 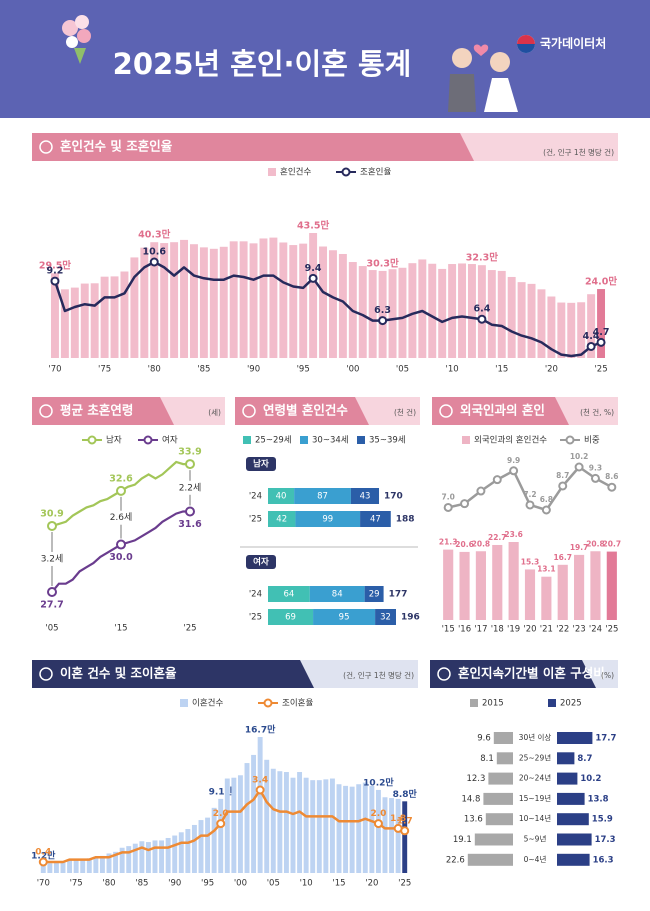 I want to click on line-value-label: 32.6, so click(x=121, y=478).